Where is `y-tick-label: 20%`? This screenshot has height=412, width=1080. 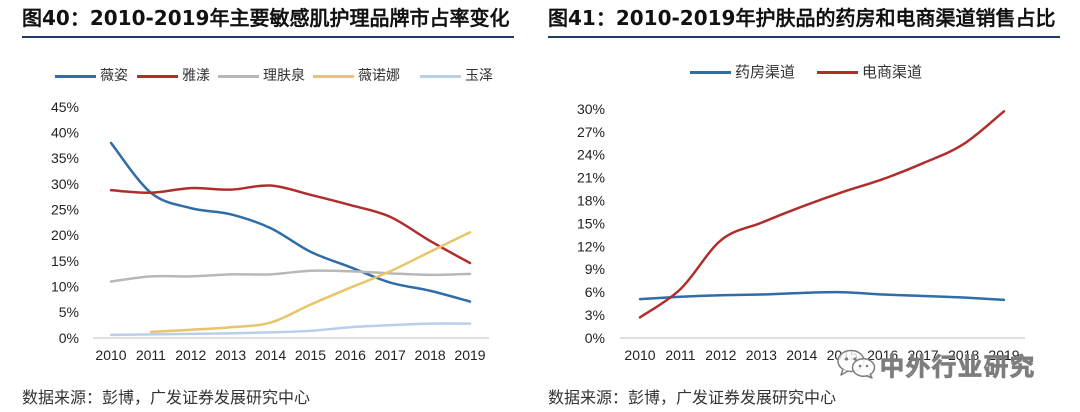 y-tick-label: 20% is located at coordinates (65, 235).